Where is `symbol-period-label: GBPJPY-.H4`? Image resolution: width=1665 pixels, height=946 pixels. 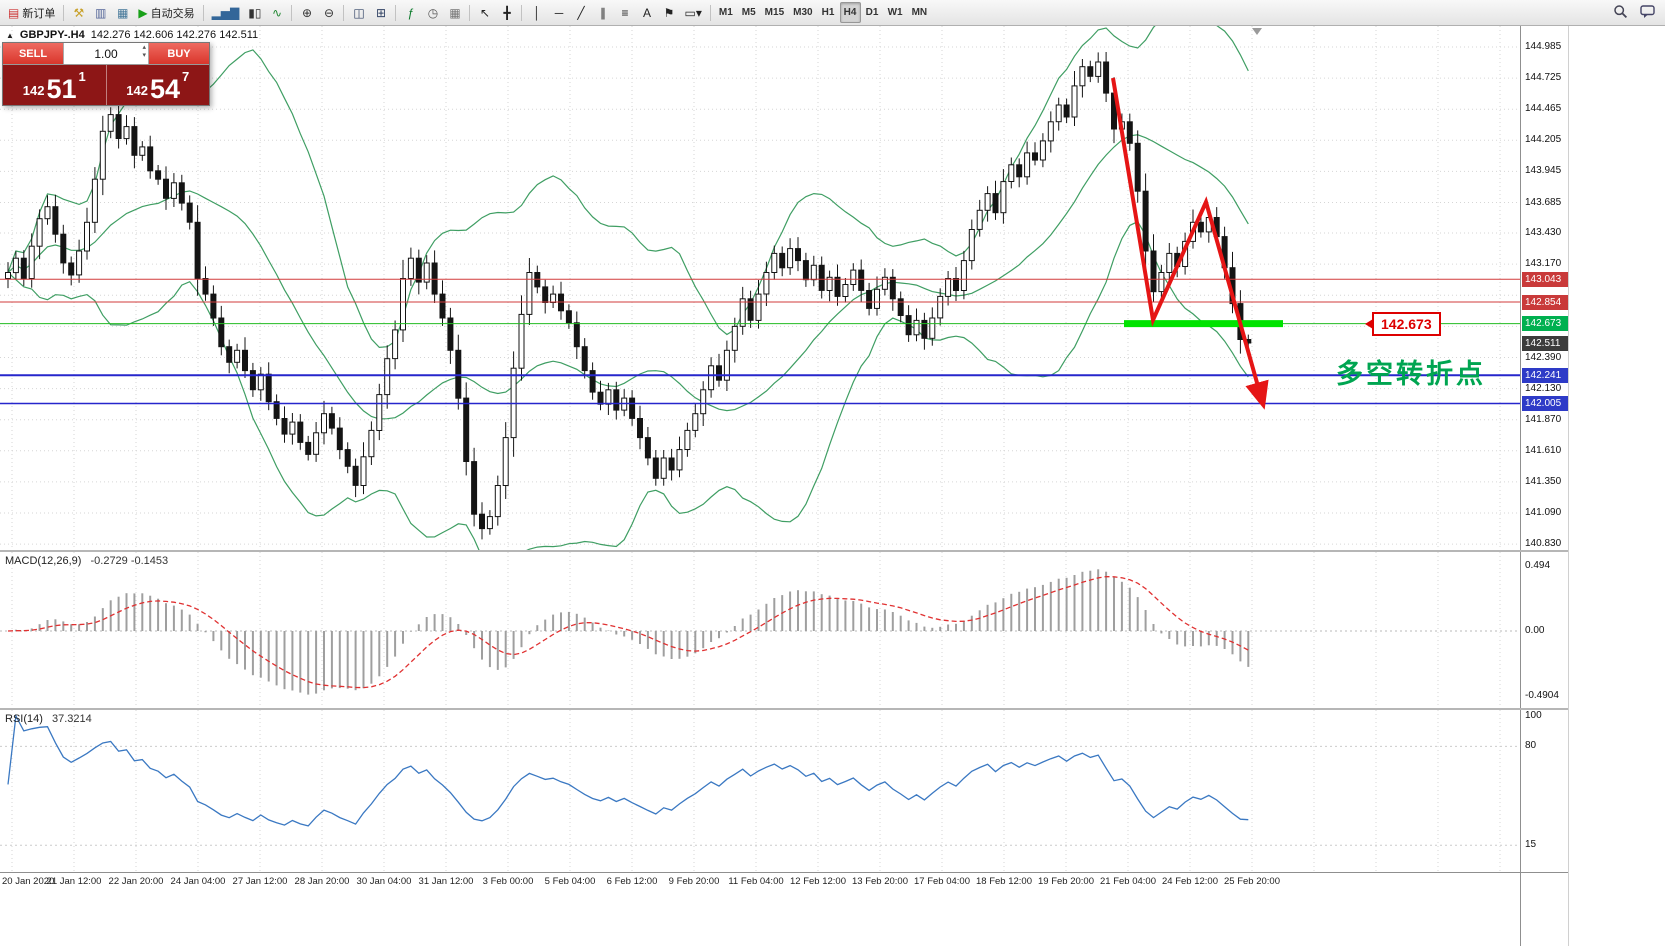 symbol-period-label: GBPJPY-.H4 is located at coordinates (52, 35).